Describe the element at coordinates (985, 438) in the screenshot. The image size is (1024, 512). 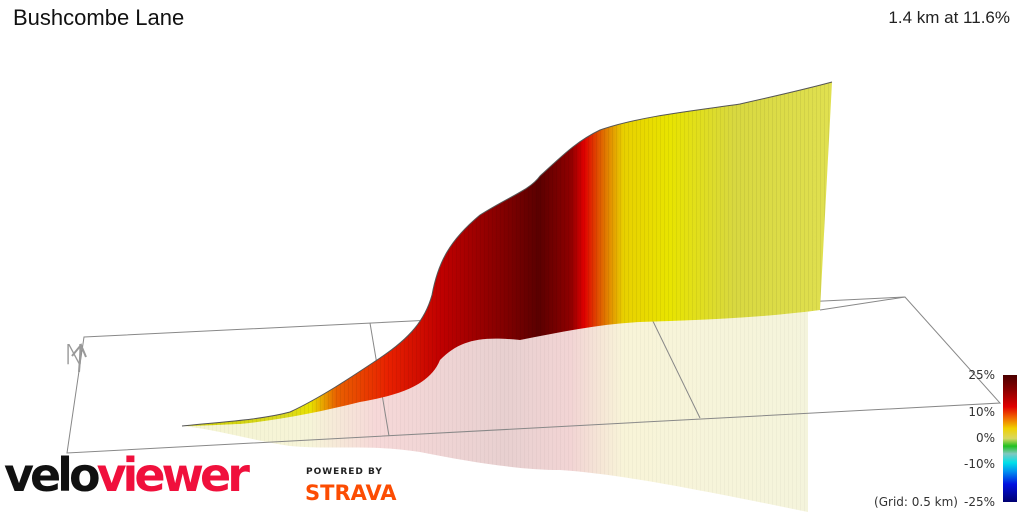
I see `legend-label-0: 0%` at that location.